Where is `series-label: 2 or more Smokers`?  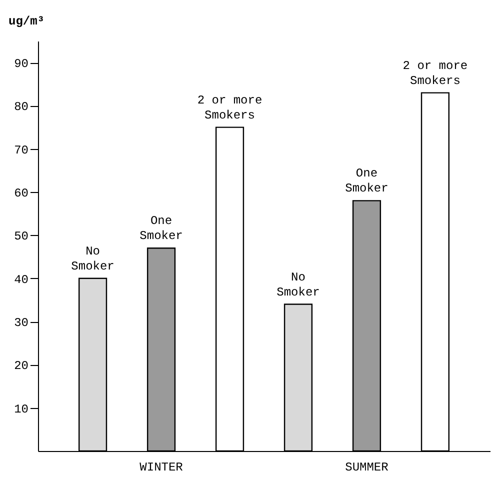
series-label: 2 or more Smokers is located at coordinates (435, 73).